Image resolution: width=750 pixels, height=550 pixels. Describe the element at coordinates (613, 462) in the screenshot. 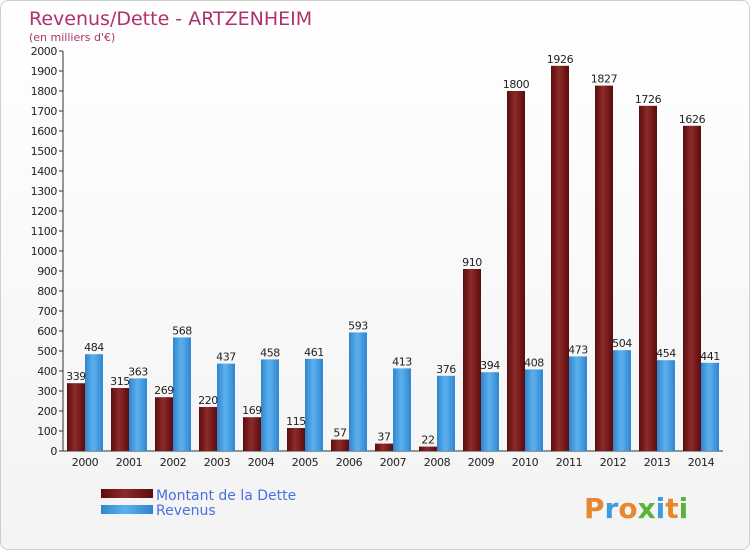

I see `x-tick-label: 2012` at that location.